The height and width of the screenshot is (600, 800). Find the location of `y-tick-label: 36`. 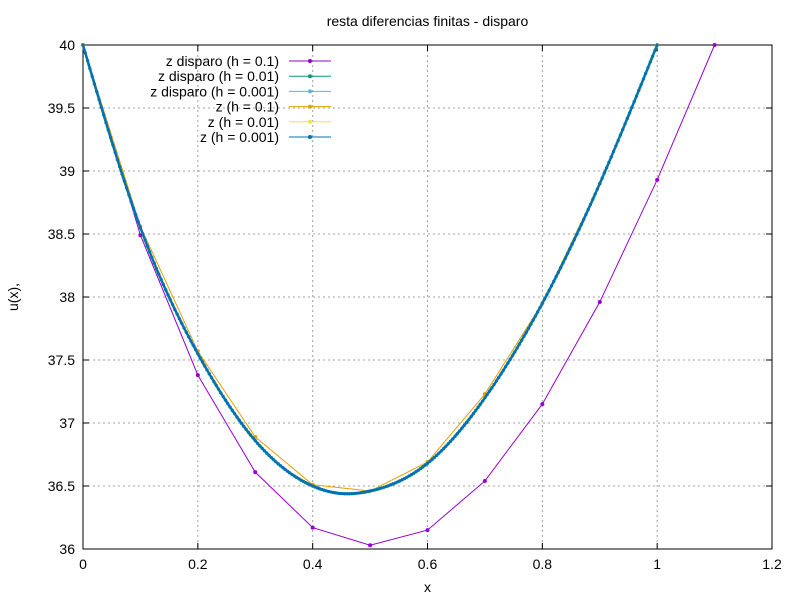

y-tick-label: 36 is located at coordinates (67, 549).